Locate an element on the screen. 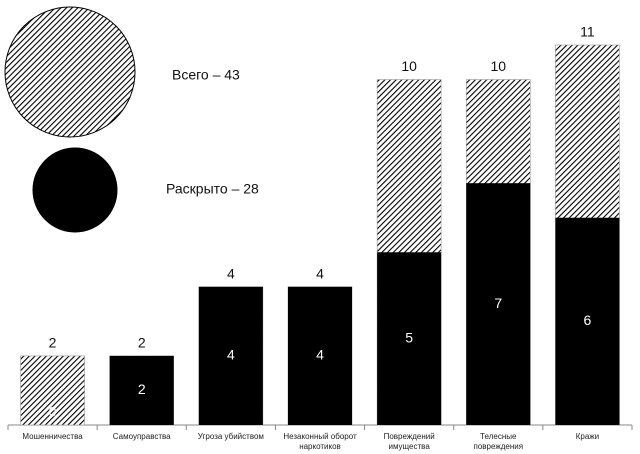  x-tick-label: Телесные повреждения is located at coordinates (498, 441).